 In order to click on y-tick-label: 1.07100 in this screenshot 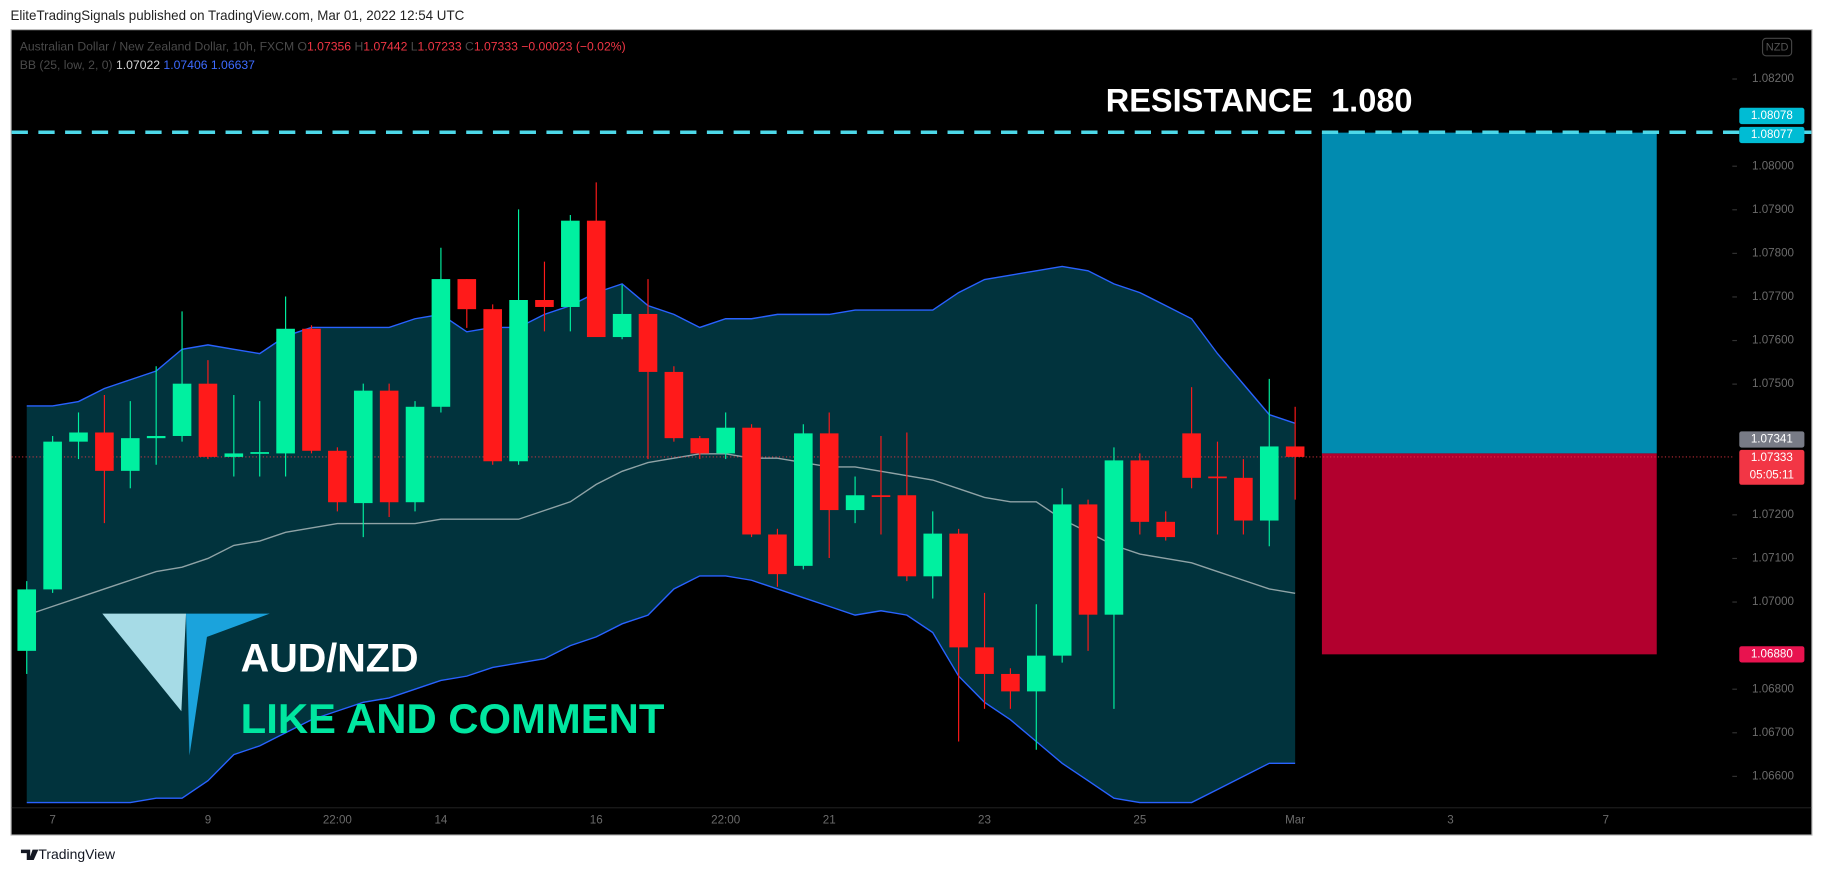, I will do `click(1773, 558)`.